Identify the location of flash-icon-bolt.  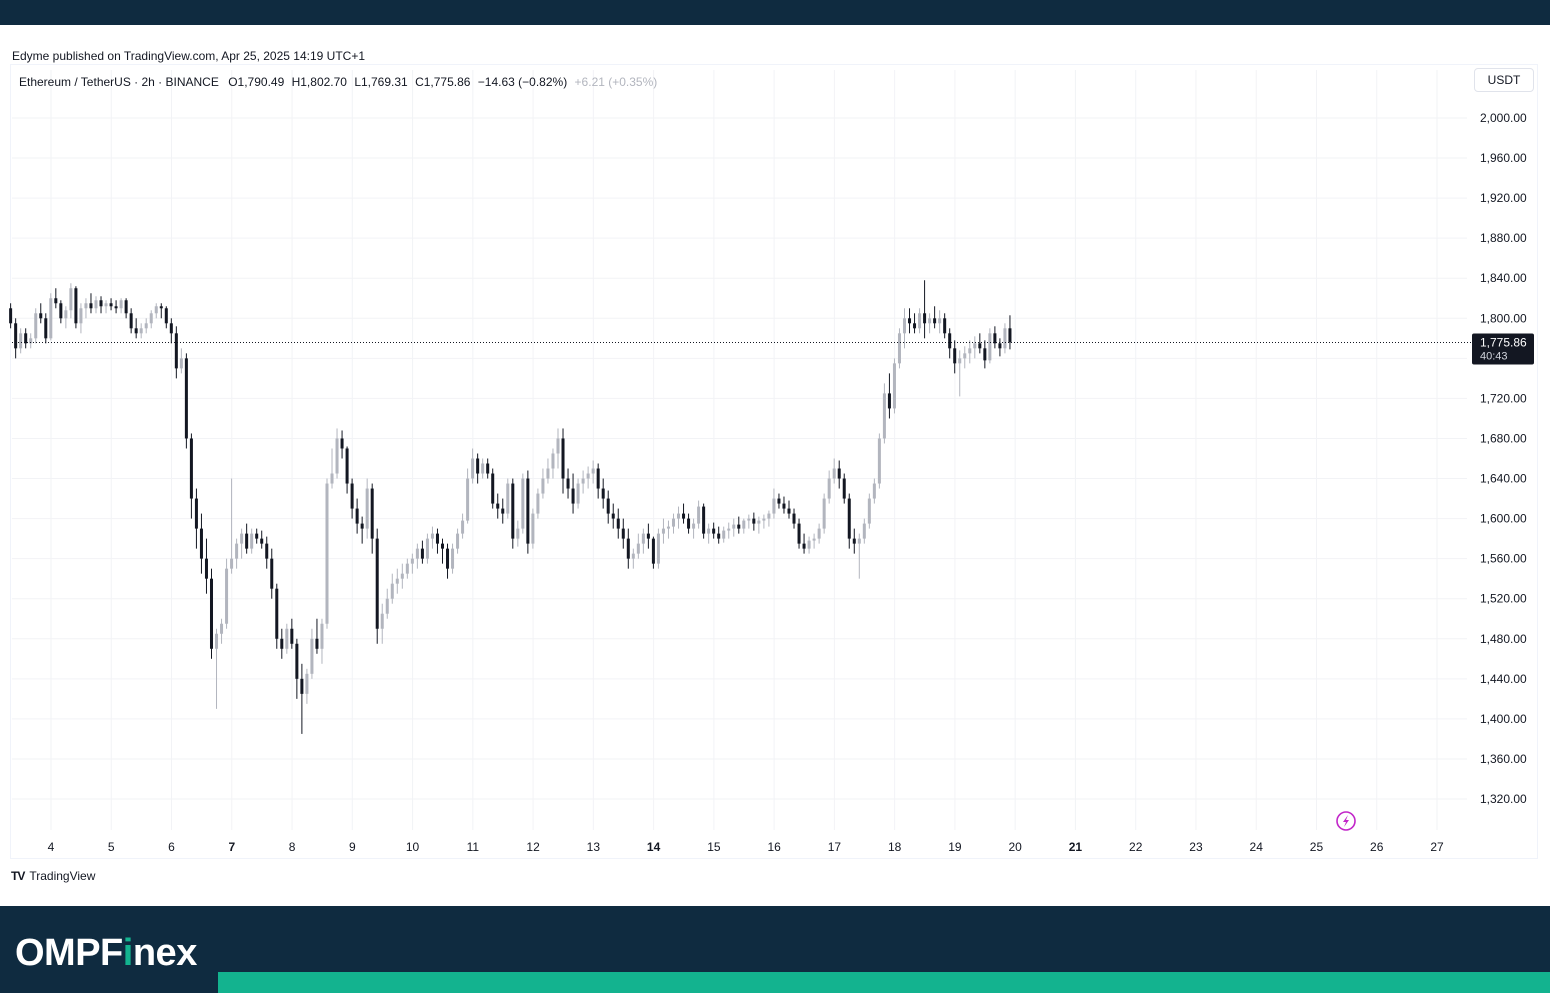
(1346, 821).